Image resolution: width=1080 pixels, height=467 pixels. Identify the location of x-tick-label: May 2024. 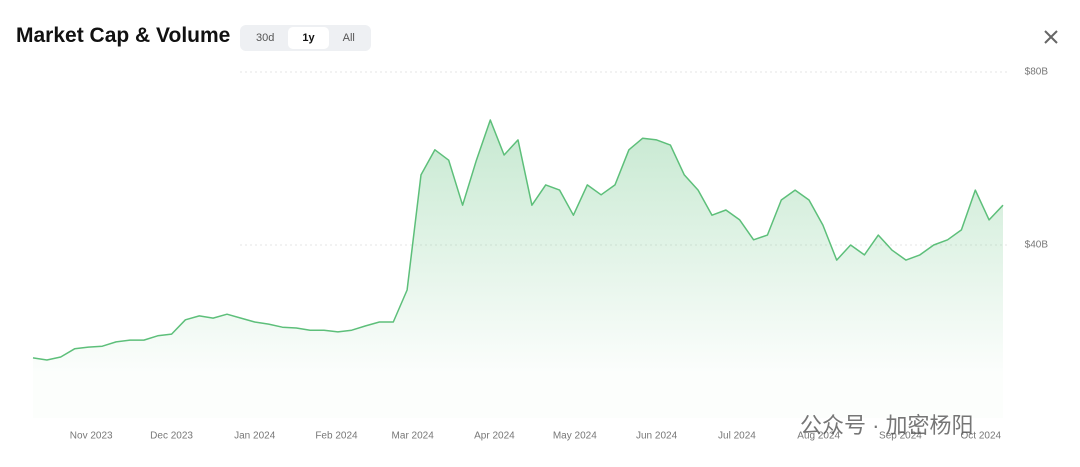
(575, 436).